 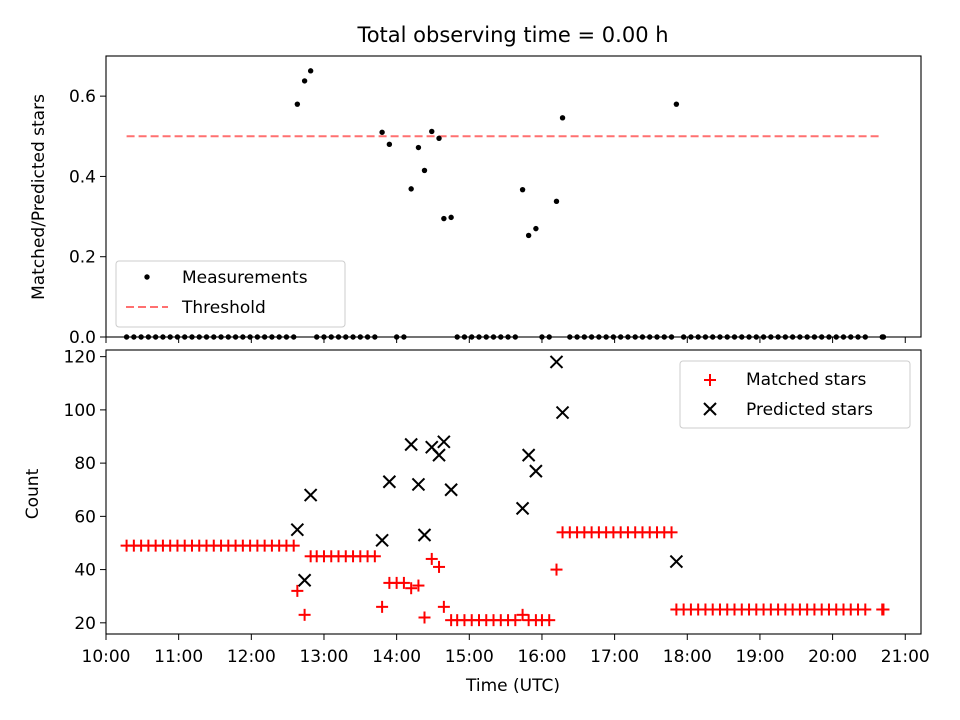 What do you see at coordinates (396, 657) in the screenshot?
I see `x-tick-label: 14:00` at bounding box center [396, 657].